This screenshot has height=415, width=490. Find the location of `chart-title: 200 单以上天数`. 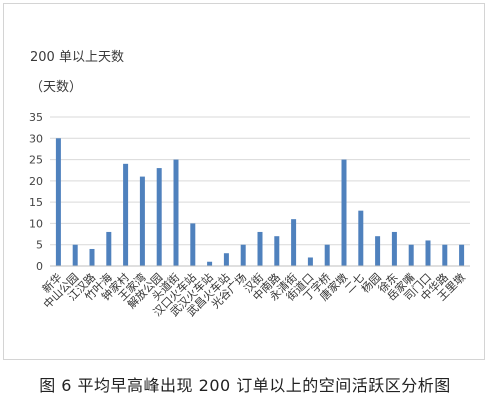

chart-title: 200 单以上天数 is located at coordinates (77, 57).